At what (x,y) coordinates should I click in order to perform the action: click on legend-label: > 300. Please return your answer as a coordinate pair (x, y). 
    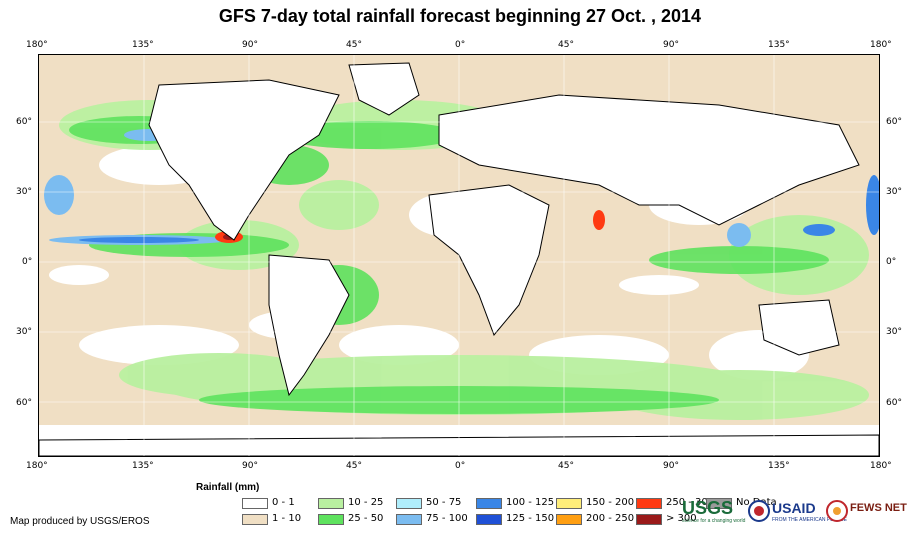
    Looking at the image, I should click on (681, 518).